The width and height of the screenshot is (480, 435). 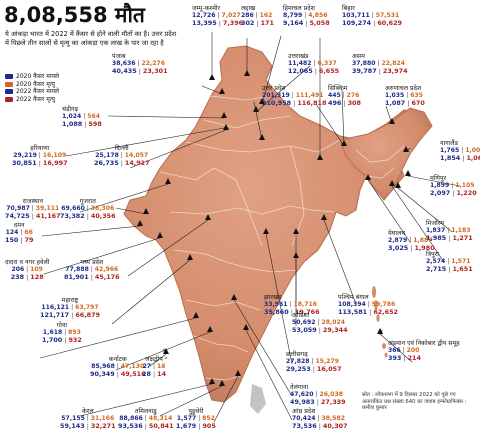 What do you see at coordinates (257, 16) in the screenshot?
I see `state-label-ladakh: लद्दाख 286 | 162 302 | 171` at bounding box center [257, 16].